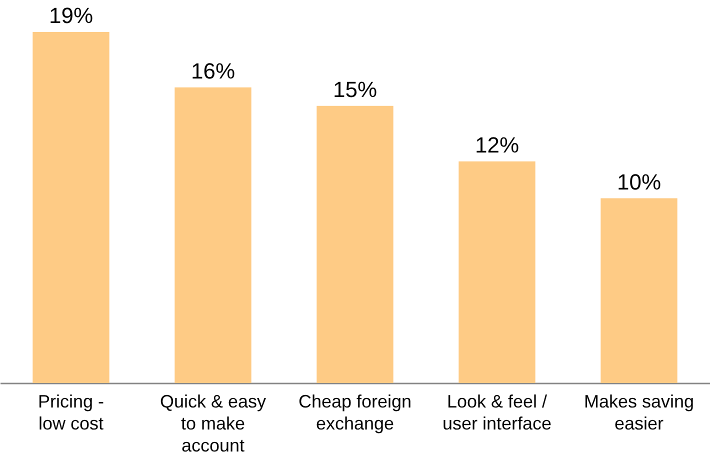 Image resolution: width=710 pixels, height=460 pixels. I want to click on x-tick-label: Cheap foreign exchange, so click(355, 413).